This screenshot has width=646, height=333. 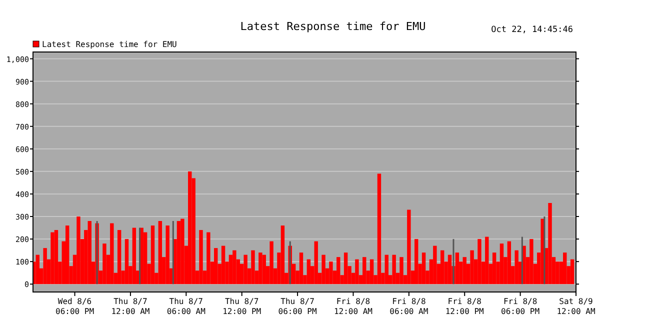 I want to click on x-tick-label: Wed 8/6 06:00 PM, so click(x=75, y=306).